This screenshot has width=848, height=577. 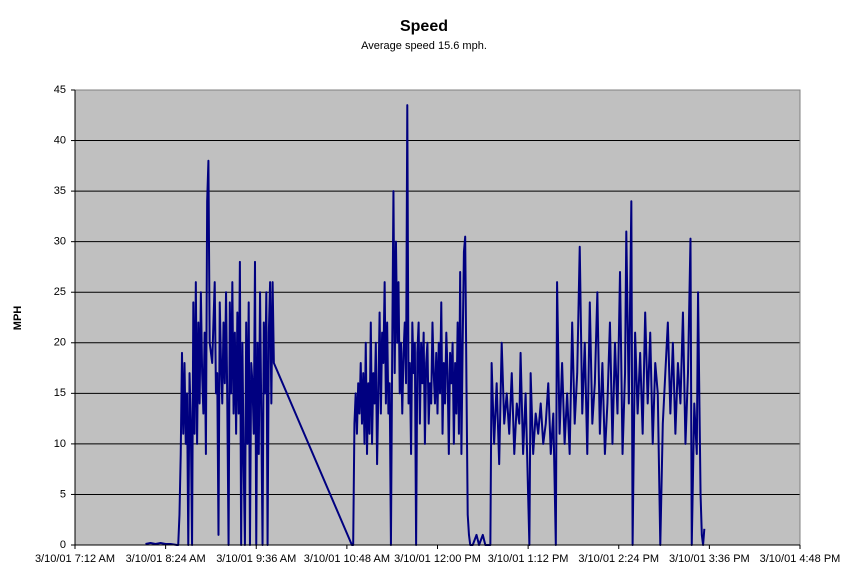 I want to click on y-tick-label: 5, so click(x=63, y=494).